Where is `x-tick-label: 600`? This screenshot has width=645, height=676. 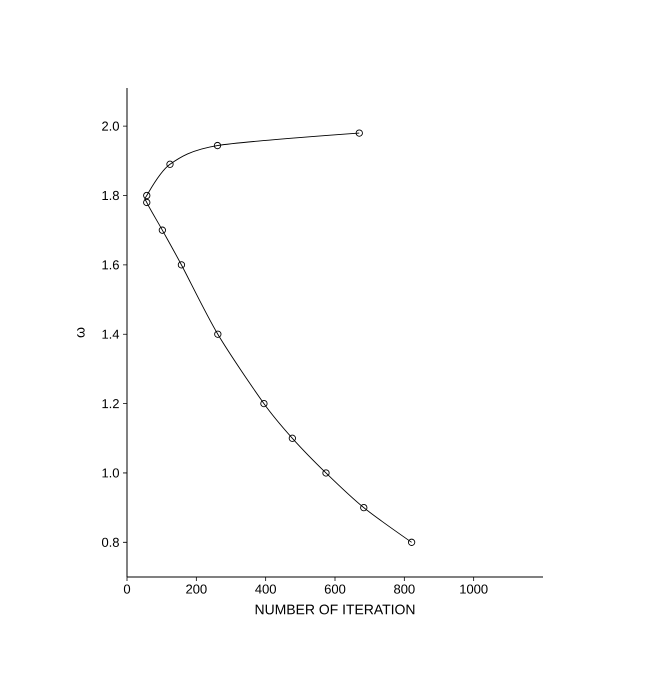 x-tick-label: 600 is located at coordinates (335, 589).